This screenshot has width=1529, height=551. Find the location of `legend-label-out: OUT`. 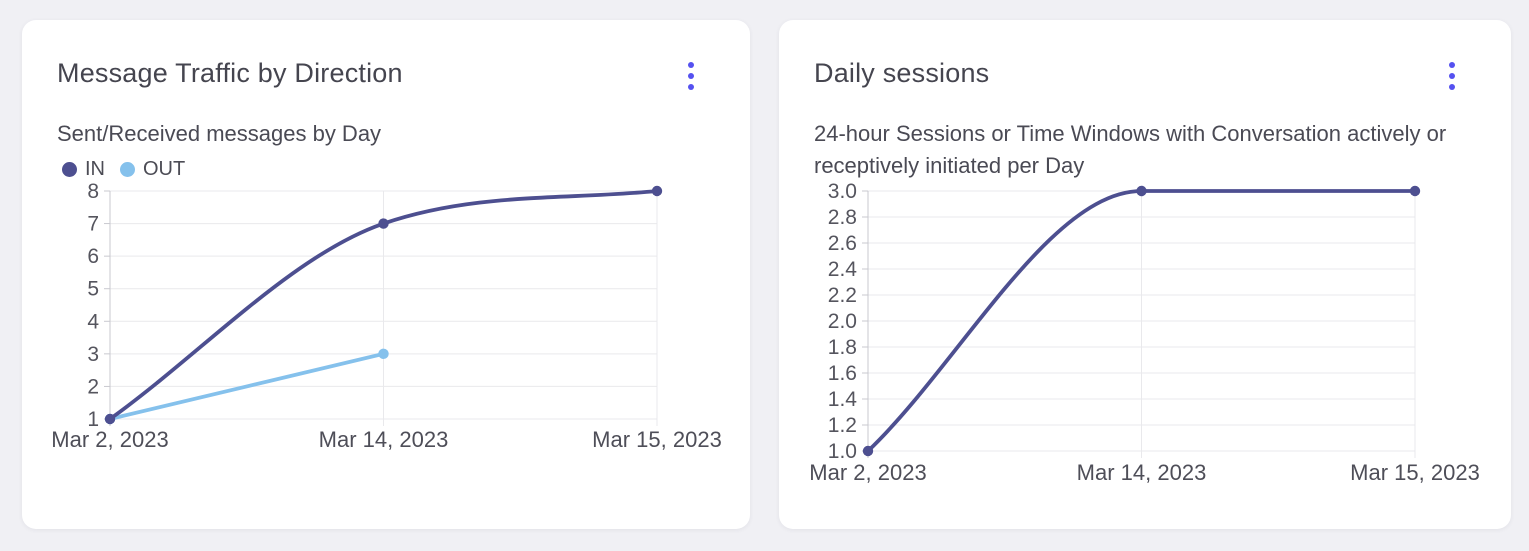

legend-label-out: OUT is located at coordinates (164, 169).